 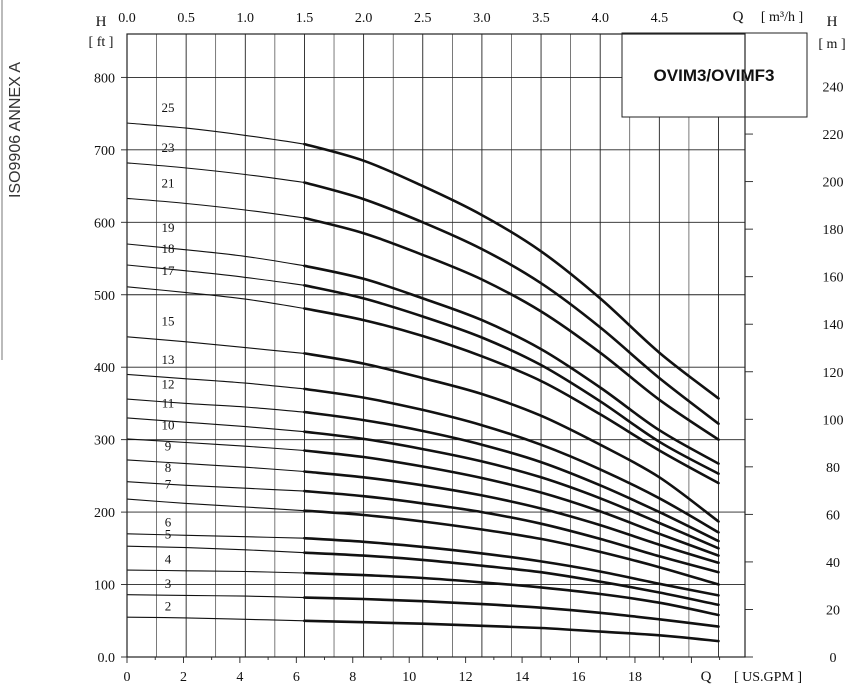 I want to click on curve-label-21: 21, so click(x=168, y=182).